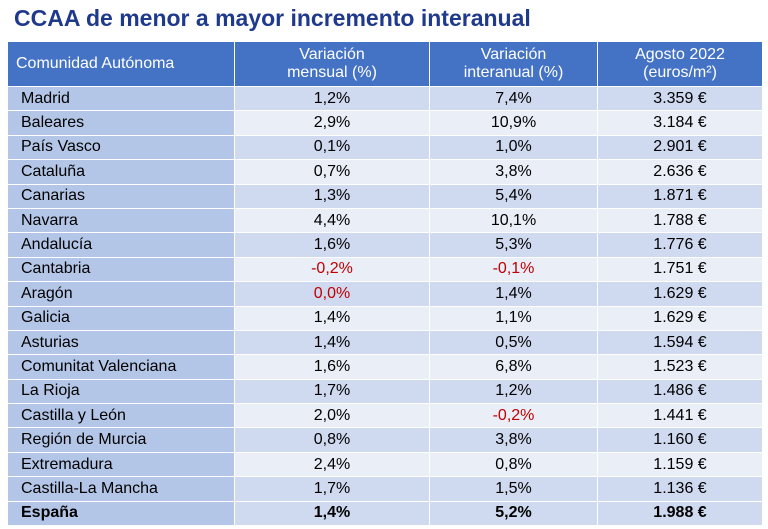 This screenshot has width=768, height=529. I want to click on cell-comunidad: Canarias, so click(121, 196).